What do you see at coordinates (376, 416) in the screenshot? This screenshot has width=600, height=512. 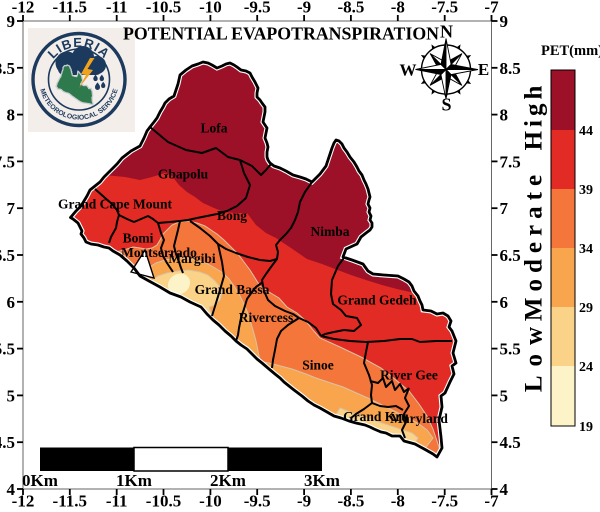 I see `svg-text: Grand Kru` at bounding box center [376, 416].